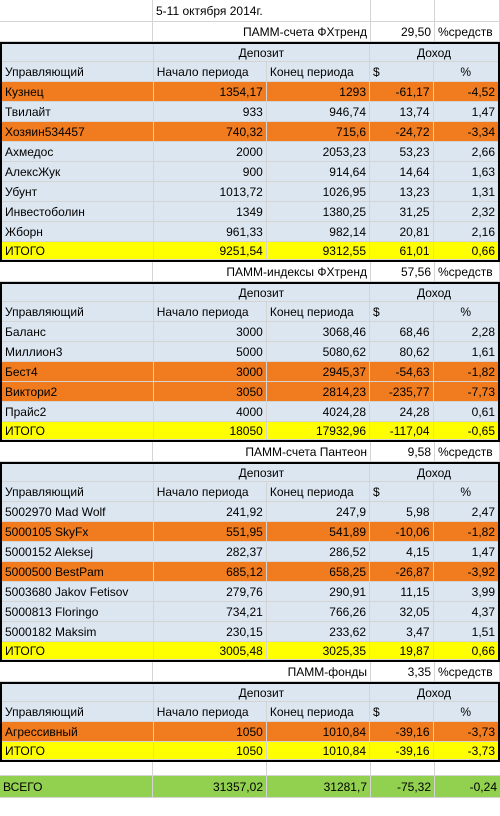 The image size is (500, 816). Describe the element at coordinates (210, 612) in the screenshot. I see `start-value: 734,21` at that location.